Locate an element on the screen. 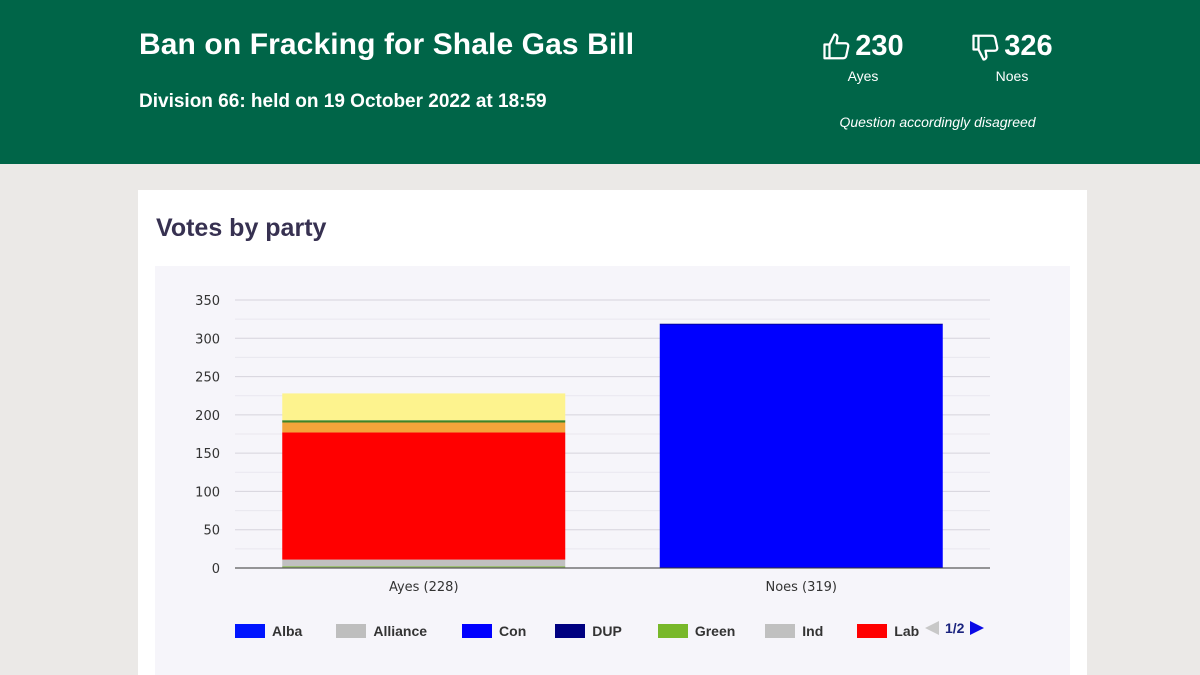  chart-legend: Alba Alliance Con DUP Green Ind Lab is located at coordinates (577, 631).